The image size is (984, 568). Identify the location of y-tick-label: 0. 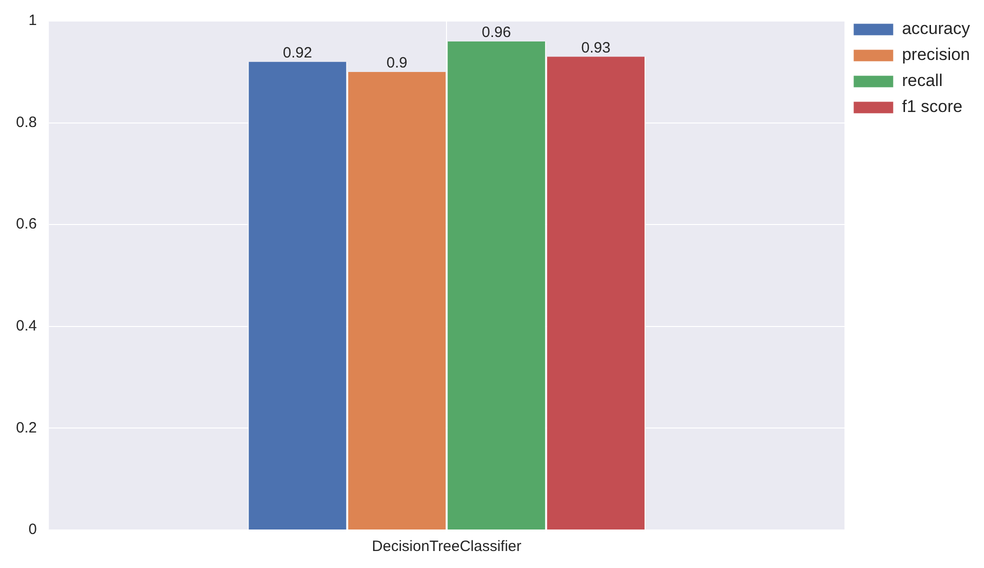
(32, 529).